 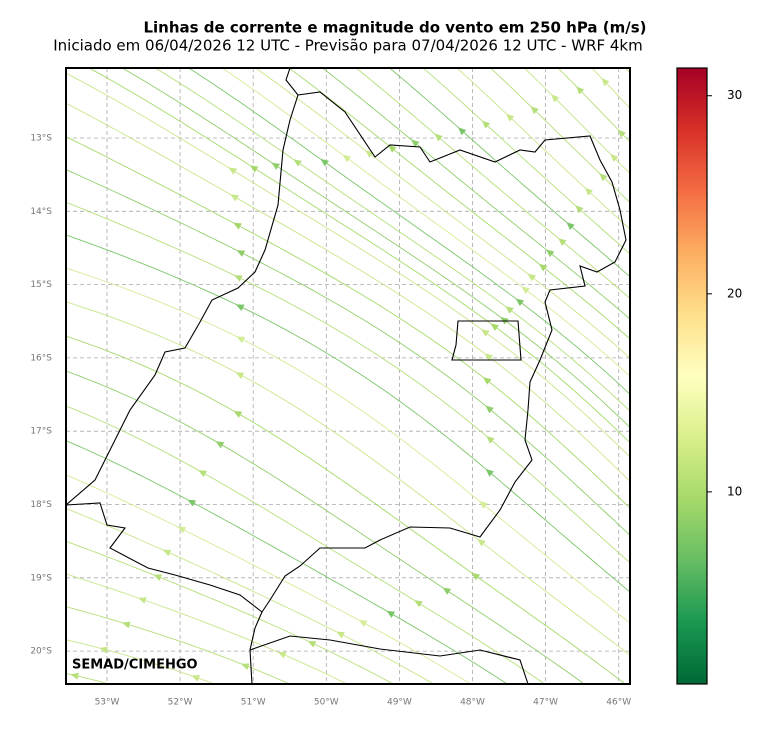 I want to click on colorbar-tick-label: 30, so click(x=734, y=95).